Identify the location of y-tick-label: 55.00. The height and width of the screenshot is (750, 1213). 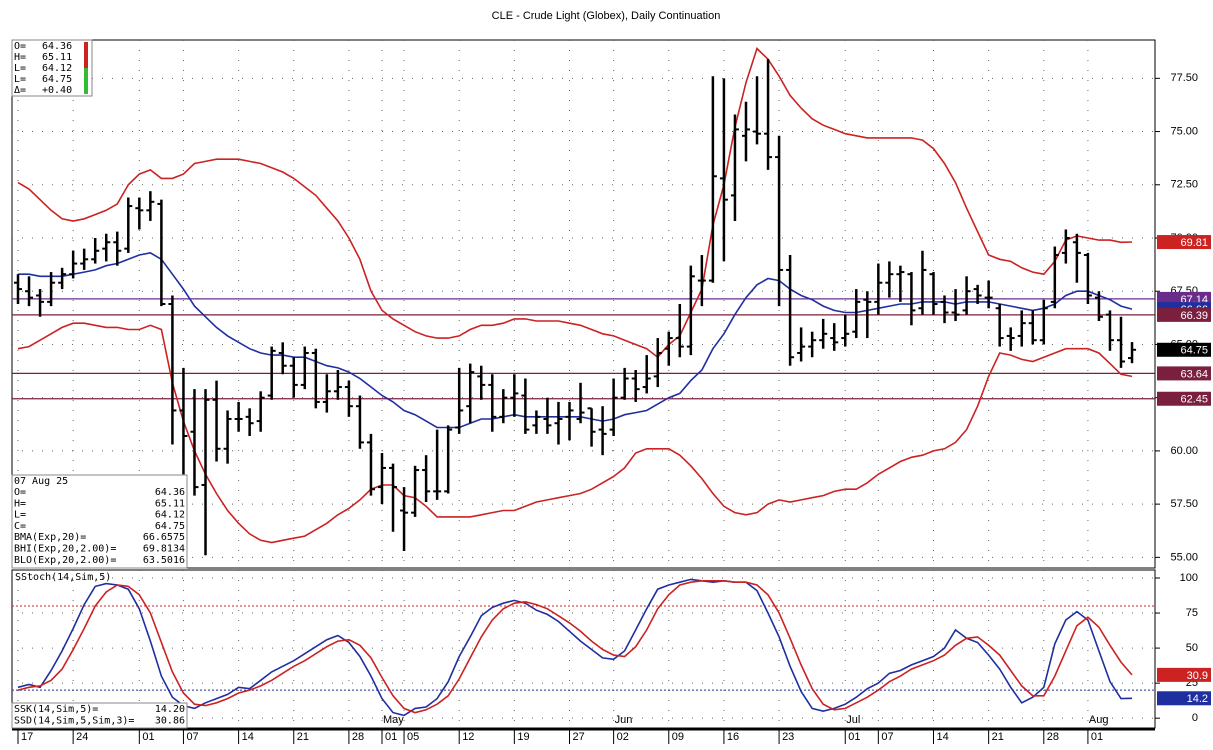
(1184, 557).